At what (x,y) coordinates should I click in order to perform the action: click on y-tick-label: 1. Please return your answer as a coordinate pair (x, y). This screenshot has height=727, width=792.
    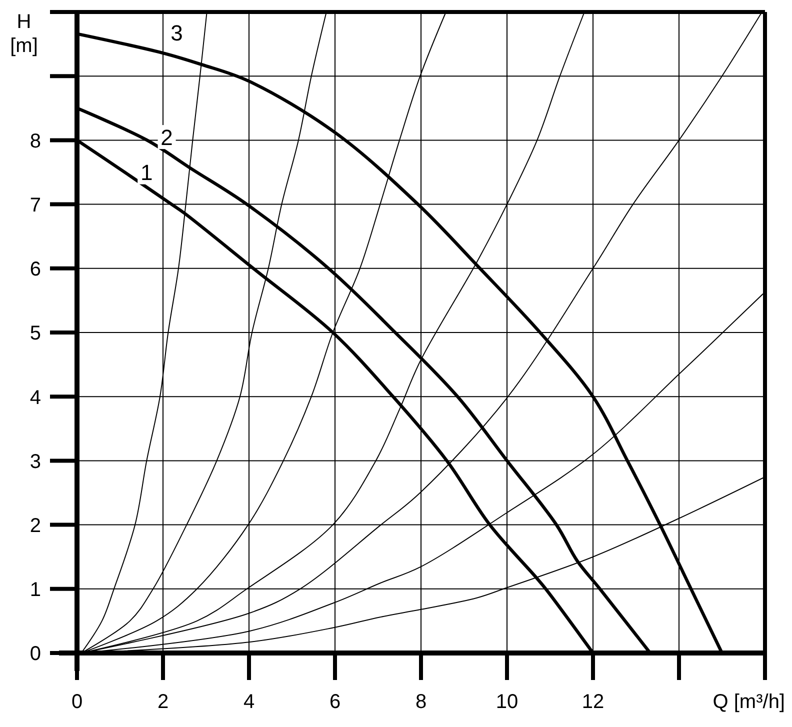
    Looking at the image, I should click on (35, 590).